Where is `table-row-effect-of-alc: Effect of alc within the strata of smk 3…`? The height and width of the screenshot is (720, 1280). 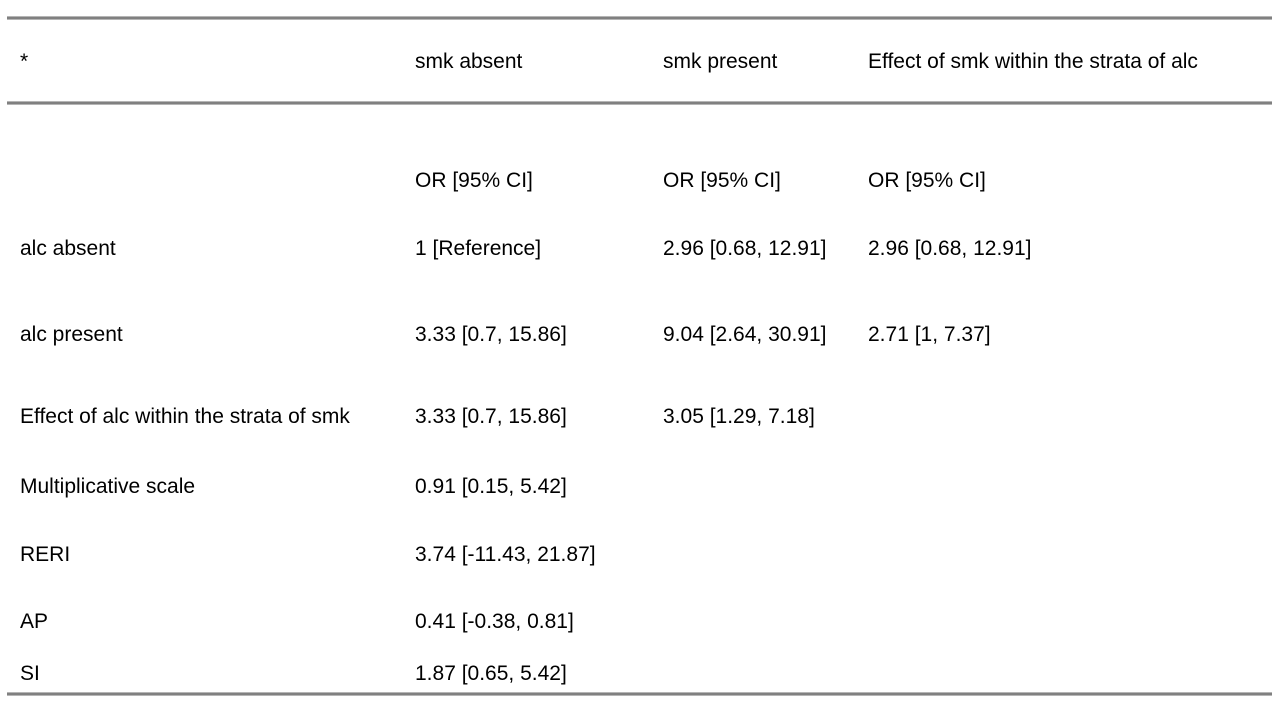
table-row-effect-of-alc: Effect of alc within the strata of smk 3… is located at coordinates (640, 417).